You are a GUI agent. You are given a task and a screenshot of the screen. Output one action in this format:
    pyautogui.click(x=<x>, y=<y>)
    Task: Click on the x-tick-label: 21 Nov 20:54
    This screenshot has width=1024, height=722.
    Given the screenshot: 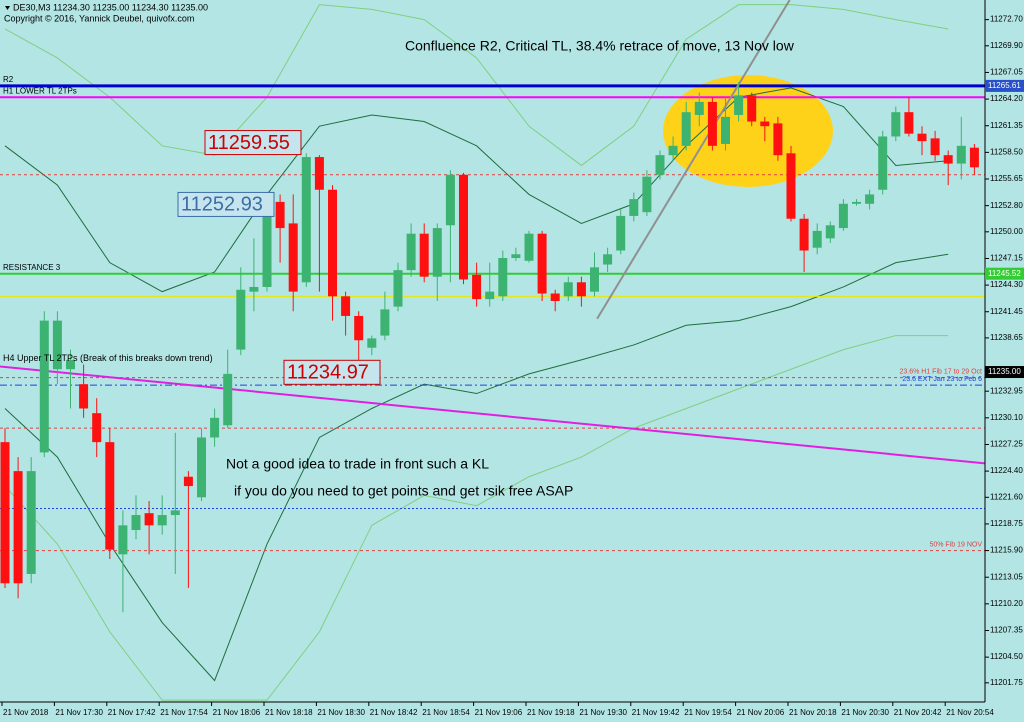 What is the action you would take?
    pyautogui.click(x=970, y=712)
    